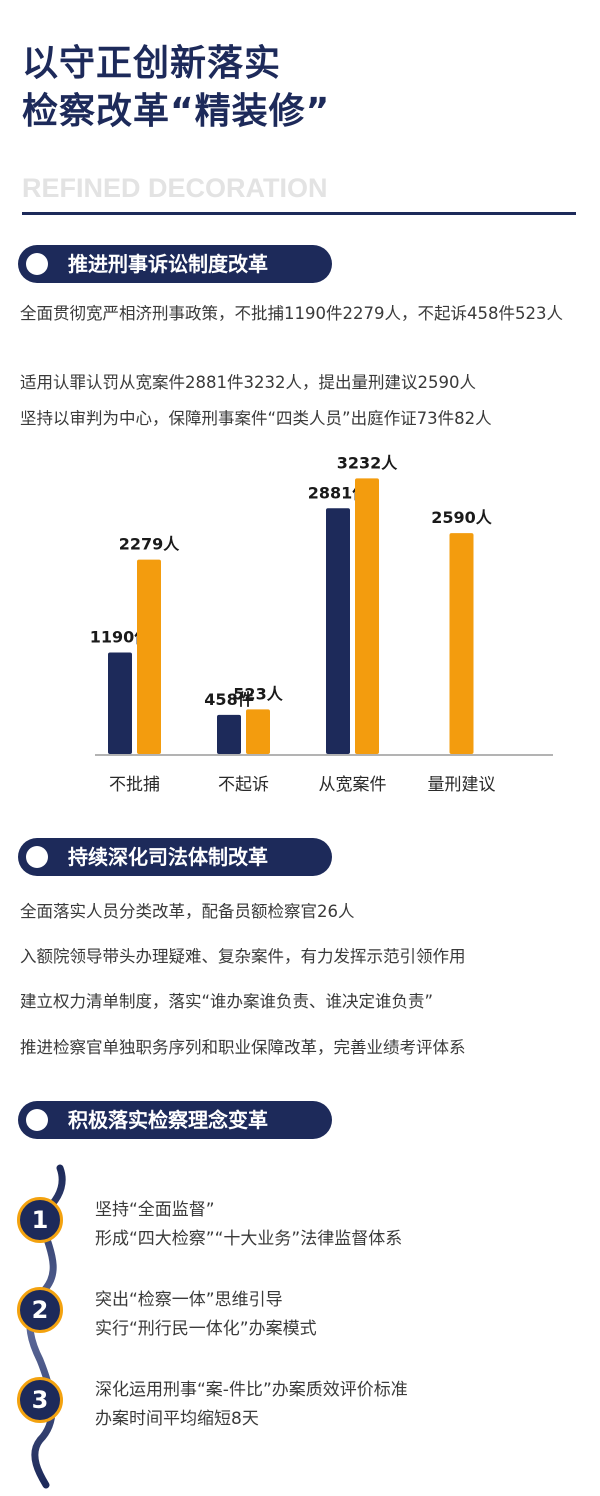 The image size is (600, 1496). Describe the element at coordinates (243, 1047) in the screenshot. I see `section-2-line-4: 推进检察官单独职务序列和职业保障改革，完善业绩考评体系` at that location.